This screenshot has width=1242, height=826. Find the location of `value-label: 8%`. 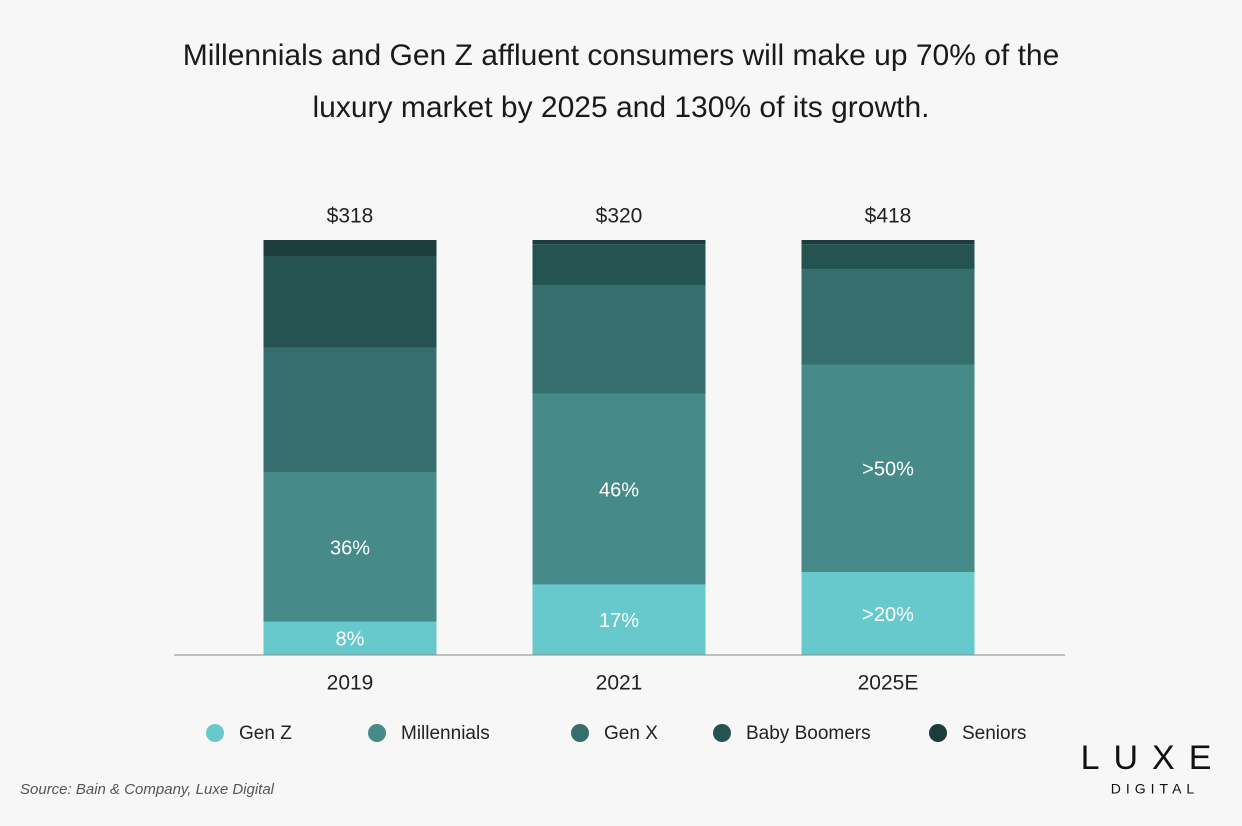

value-label: 8% is located at coordinates (350, 640).